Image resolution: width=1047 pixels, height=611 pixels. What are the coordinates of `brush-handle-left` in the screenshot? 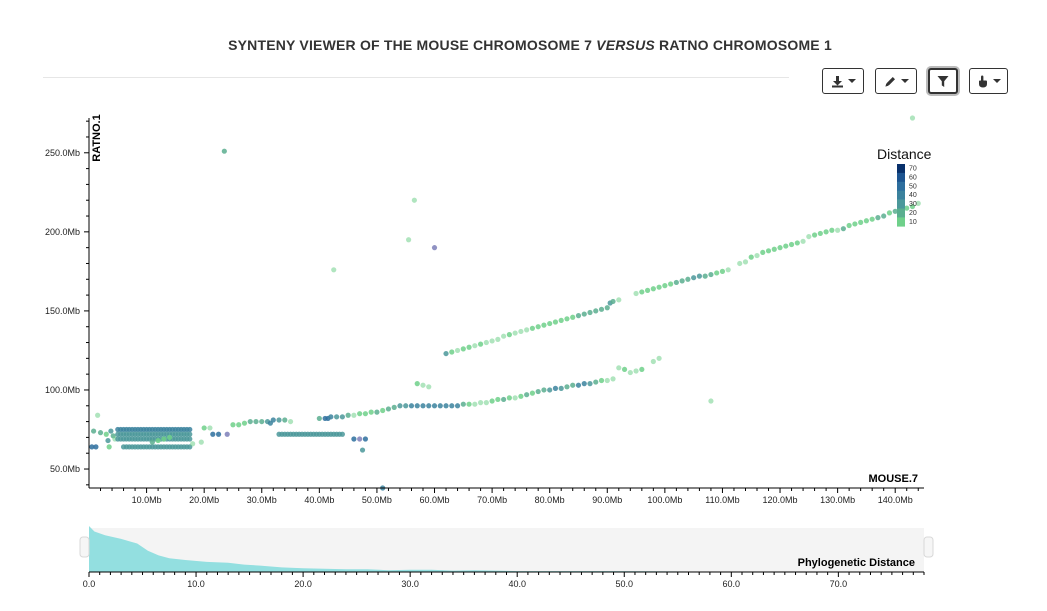 It's located at (84, 547).